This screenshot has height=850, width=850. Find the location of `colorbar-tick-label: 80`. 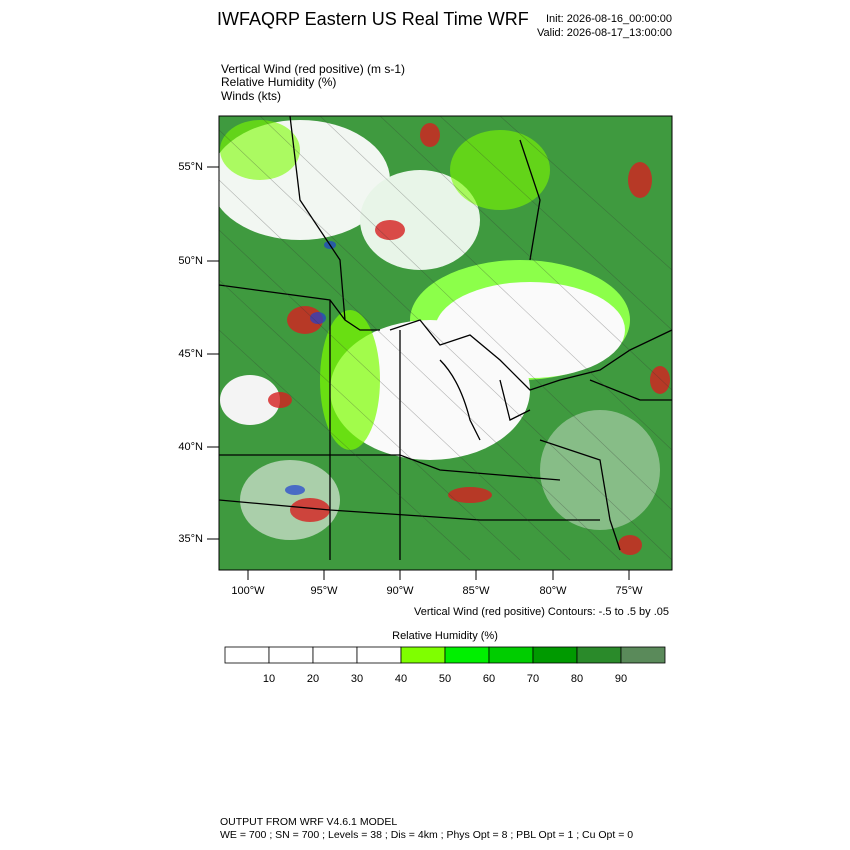

colorbar-tick-label: 80 is located at coordinates (577, 679).